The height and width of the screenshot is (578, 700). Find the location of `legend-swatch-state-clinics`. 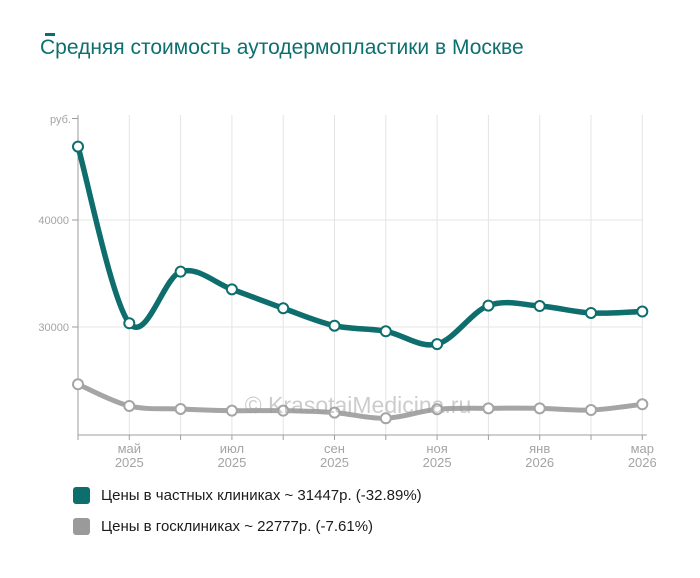

legend-swatch-state-clinics is located at coordinates (81, 526).